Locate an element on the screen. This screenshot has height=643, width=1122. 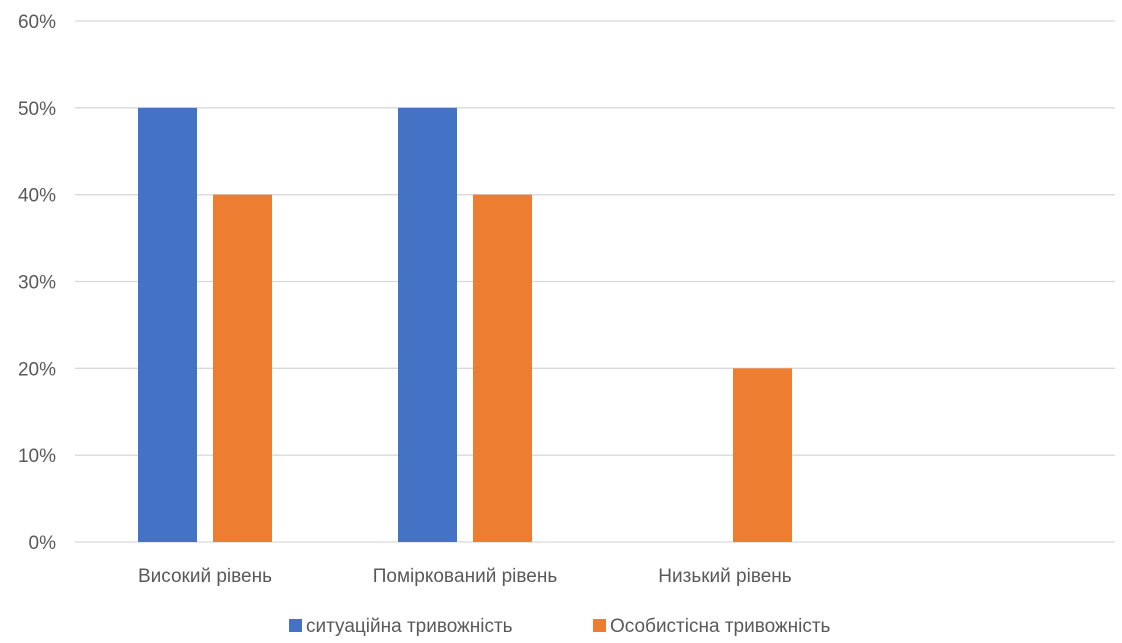
legend-item: ситуаційна тривожність is located at coordinates (401, 626).